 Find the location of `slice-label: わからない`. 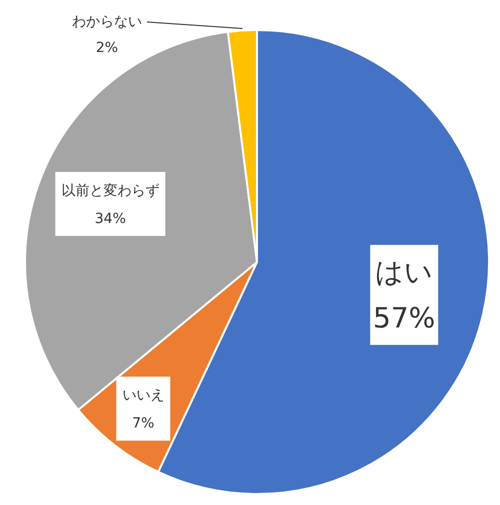

slice-label: わからない is located at coordinates (107, 22).